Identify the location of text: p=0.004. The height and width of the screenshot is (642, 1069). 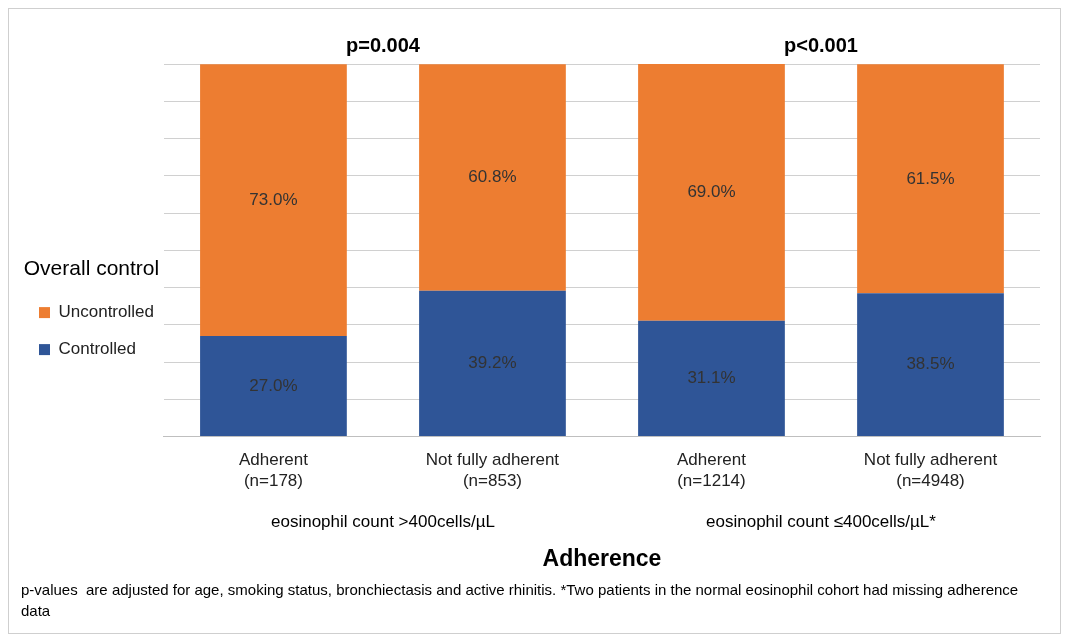
(383, 45).